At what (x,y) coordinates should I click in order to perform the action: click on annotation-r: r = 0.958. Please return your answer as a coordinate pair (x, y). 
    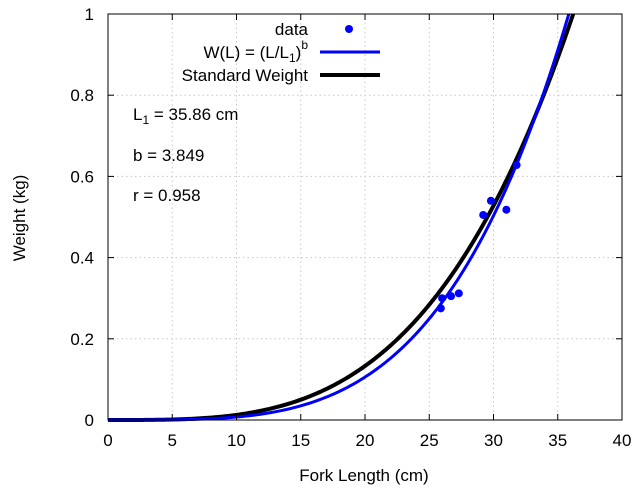
    Looking at the image, I should click on (167, 195).